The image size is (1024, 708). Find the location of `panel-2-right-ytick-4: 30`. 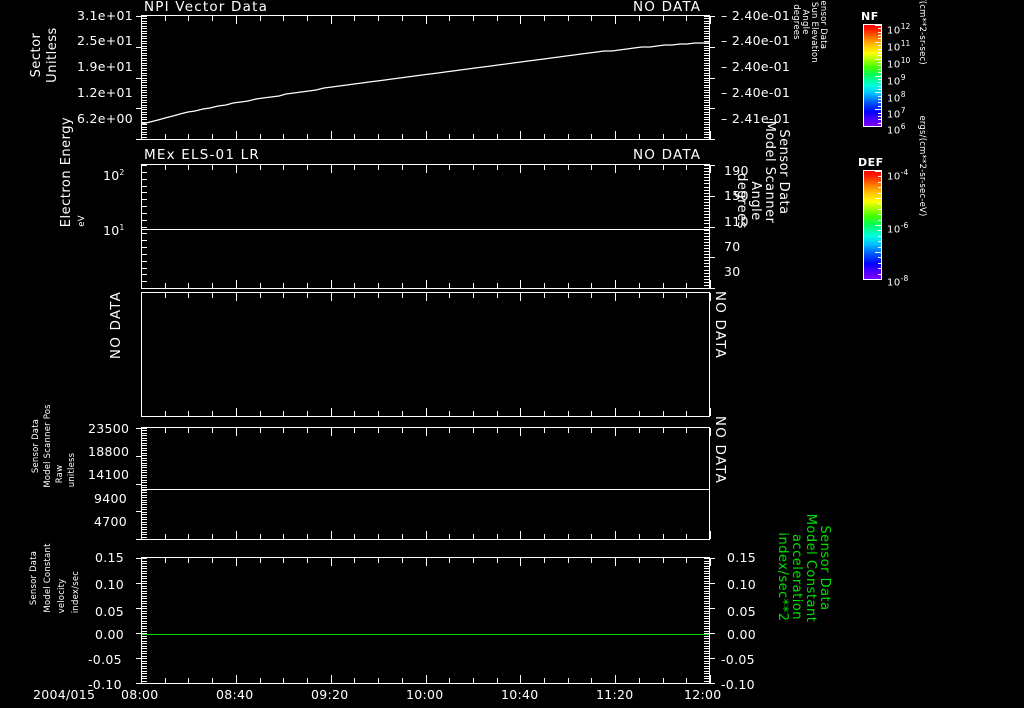

panel-2-right-ytick-4: 30 is located at coordinates (732, 271).